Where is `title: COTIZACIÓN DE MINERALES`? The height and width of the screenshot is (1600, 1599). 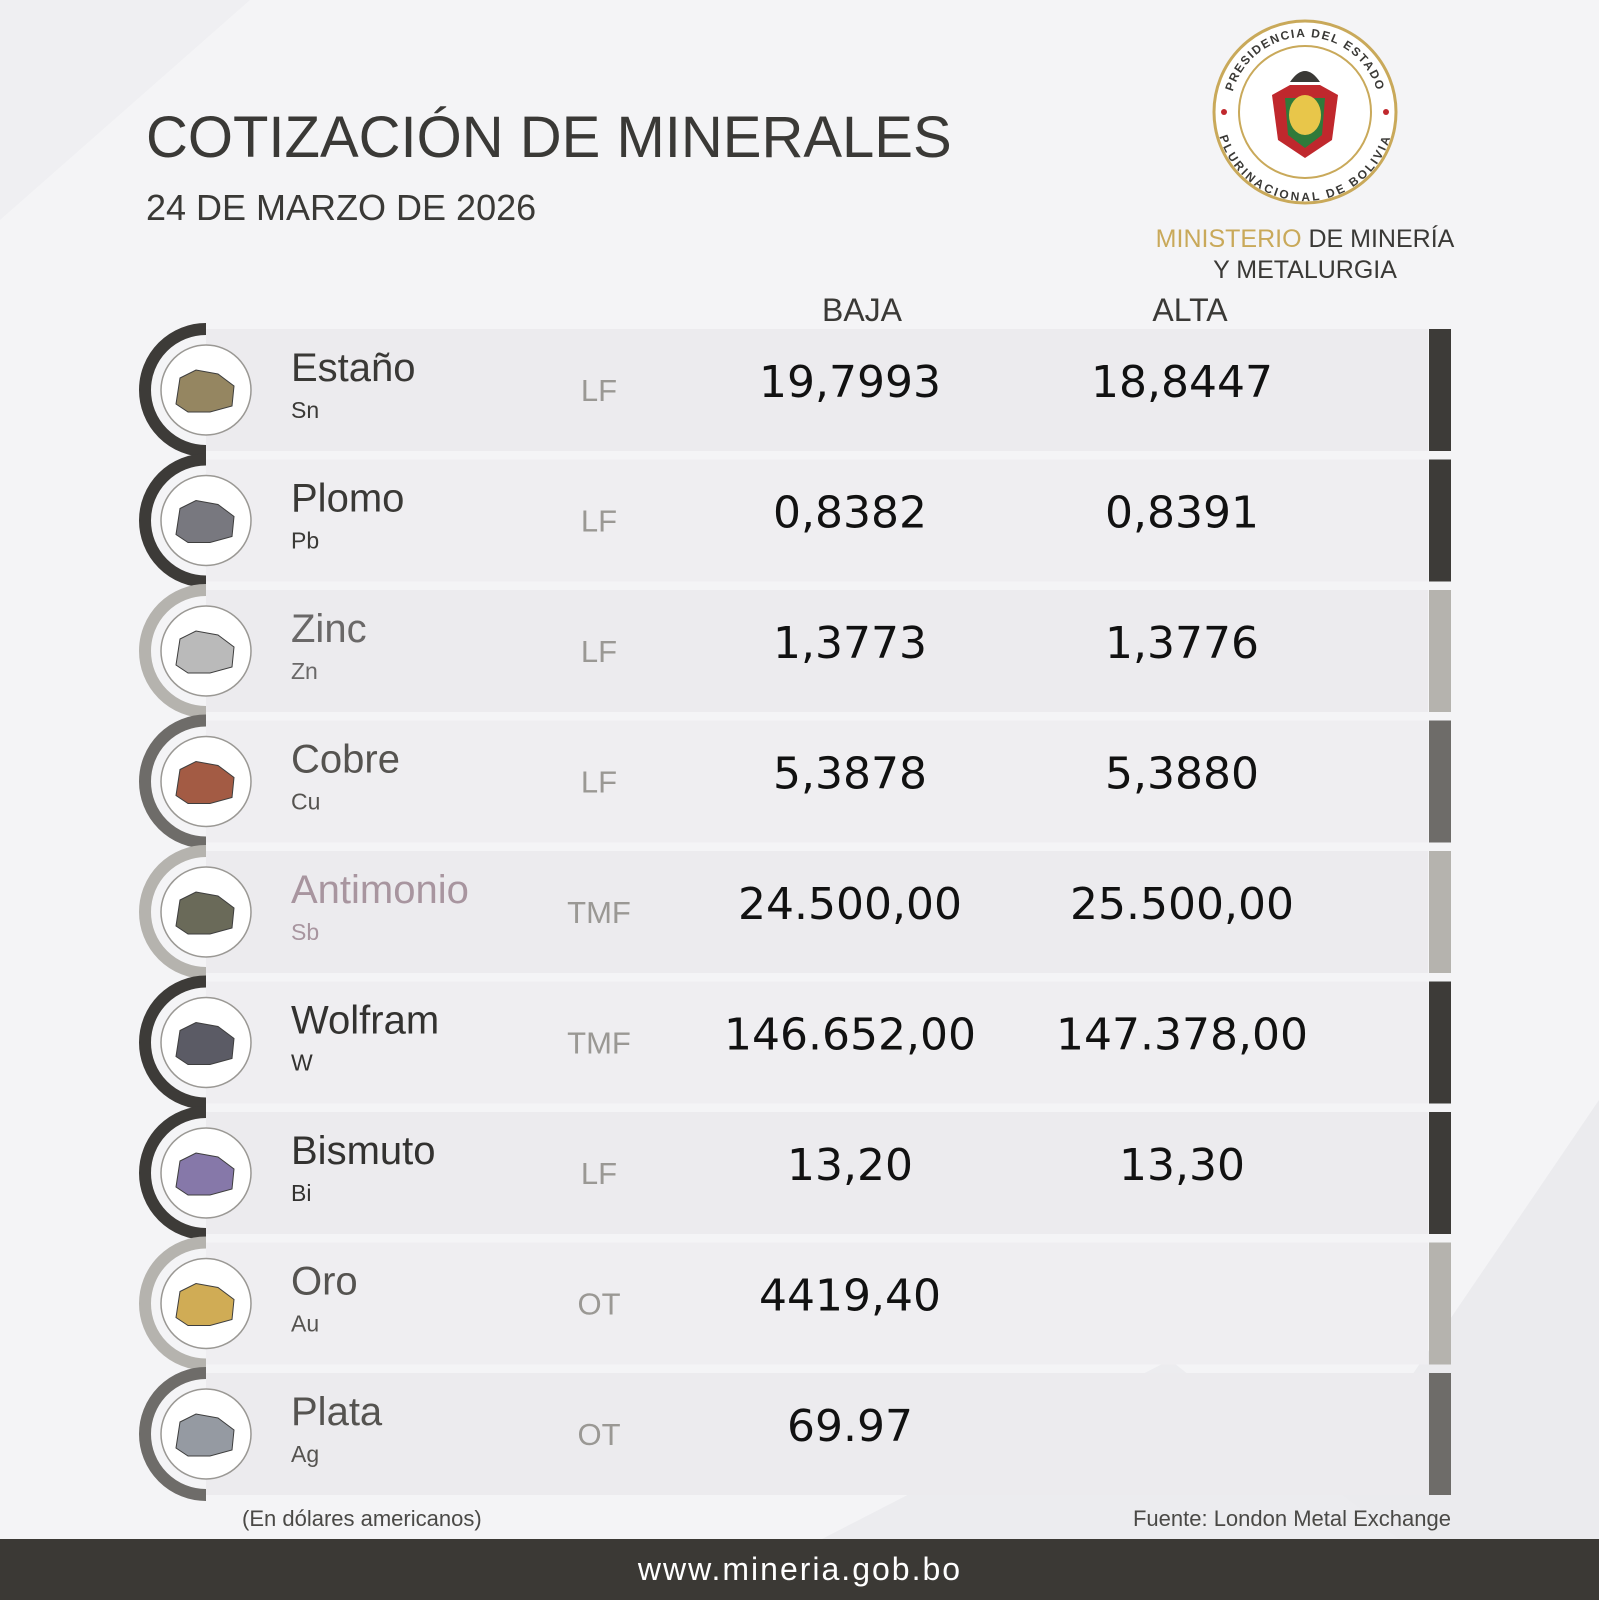 title: COTIZACIÓN DE MINERALES is located at coordinates (549, 137).